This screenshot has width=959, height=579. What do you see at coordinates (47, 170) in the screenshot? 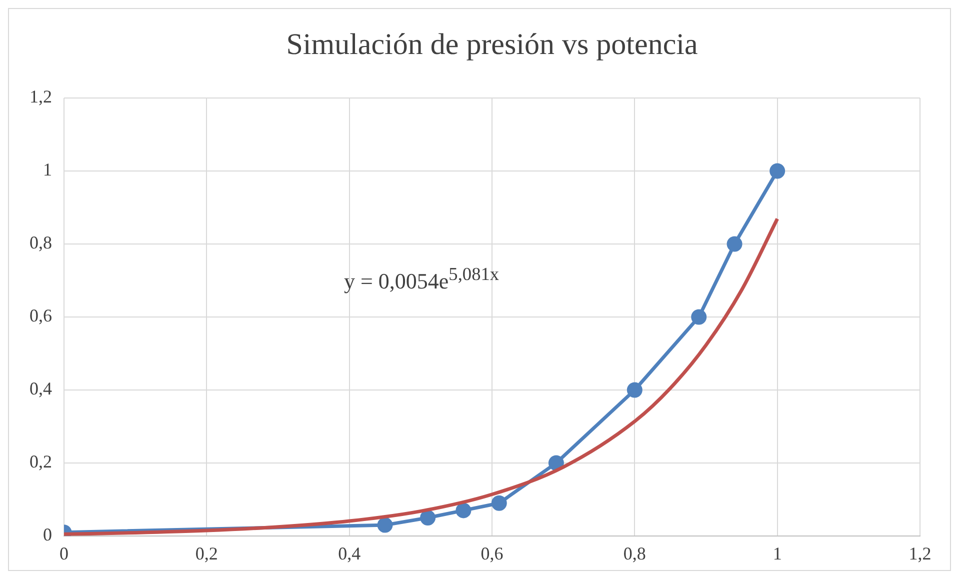
I see `y-tick-label: 1` at bounding box center [47, 170].